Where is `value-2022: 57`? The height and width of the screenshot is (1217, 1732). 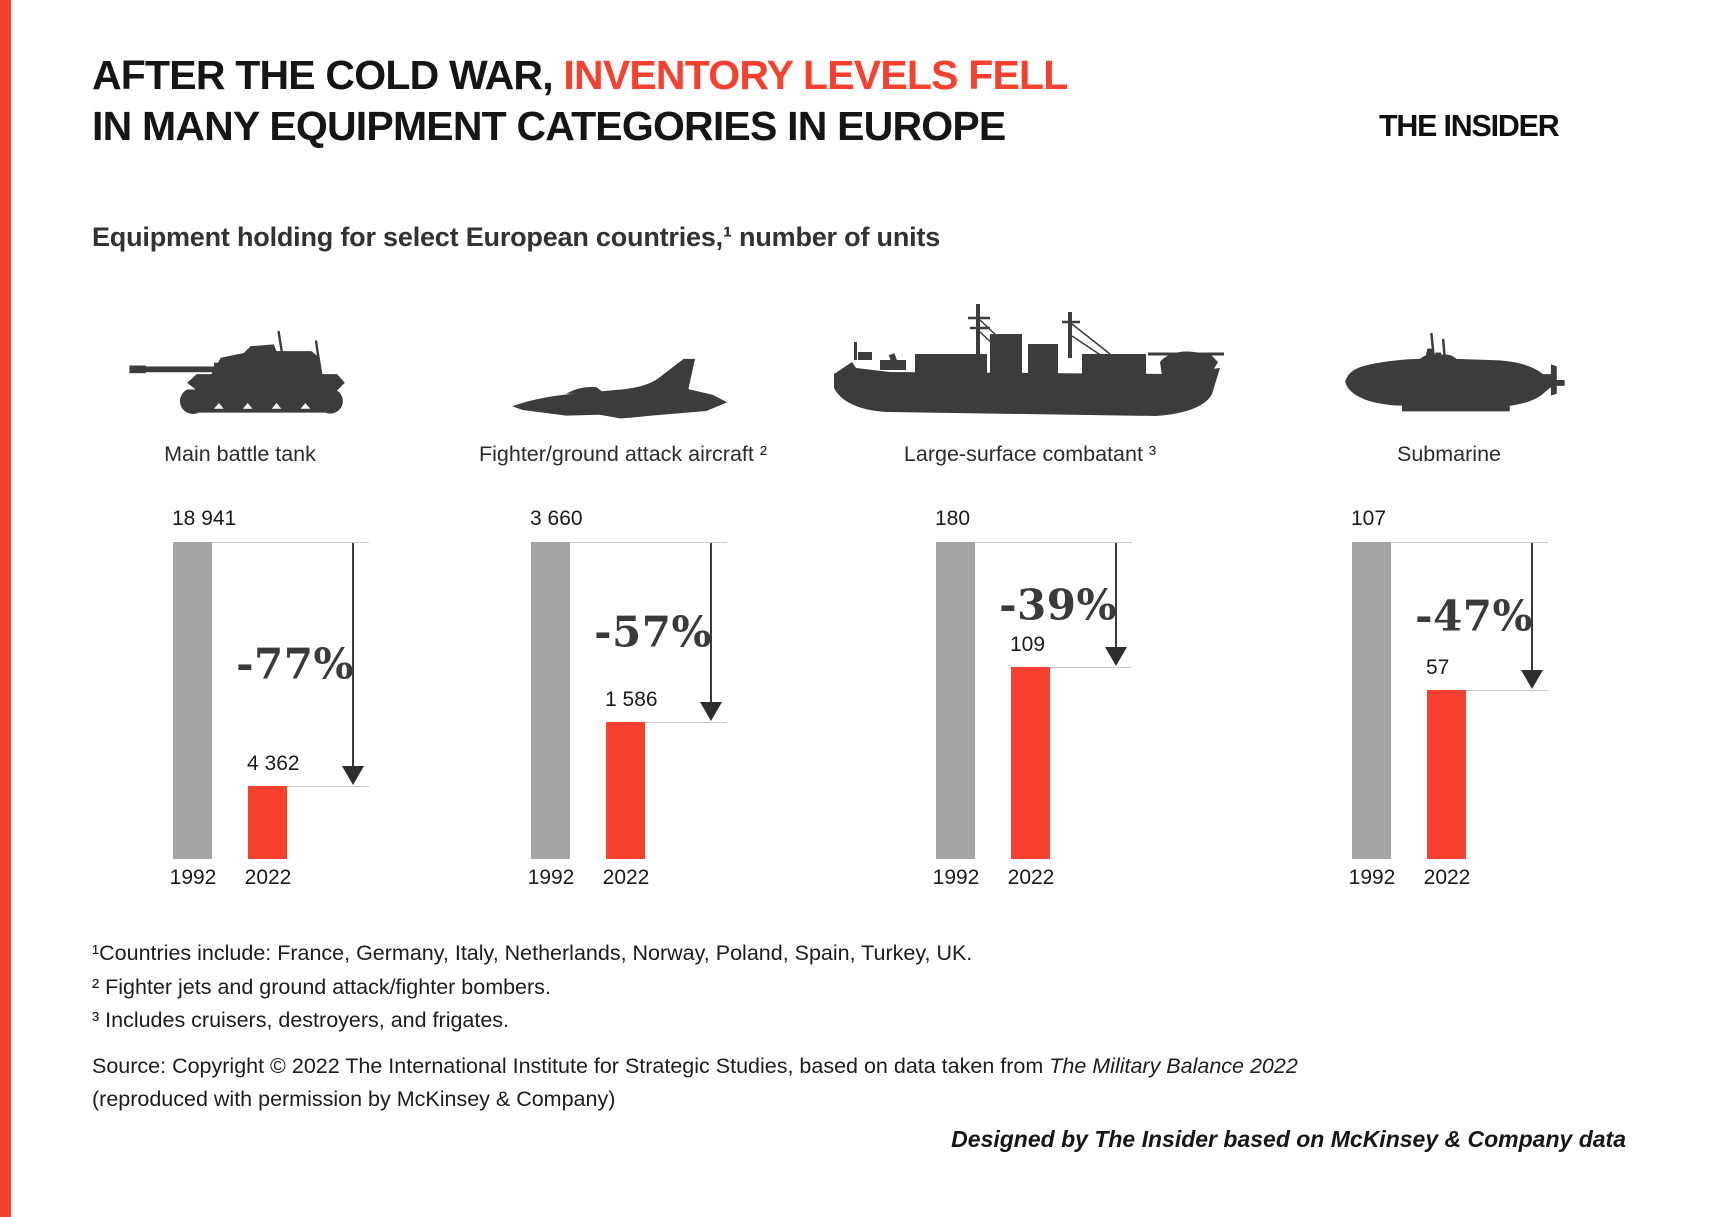 value-2022: 57 is located at coordinates (1438, 667).